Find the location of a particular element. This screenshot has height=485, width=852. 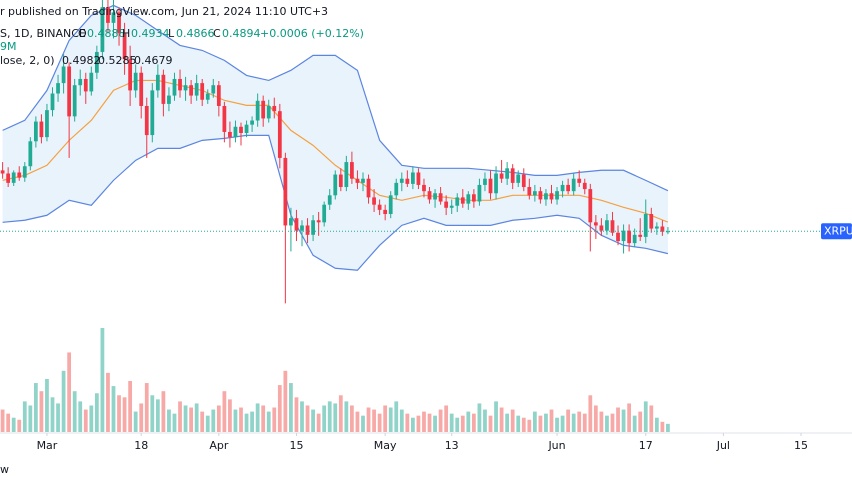

legend-open: 0.4888 is located at coordinates (106, 33).